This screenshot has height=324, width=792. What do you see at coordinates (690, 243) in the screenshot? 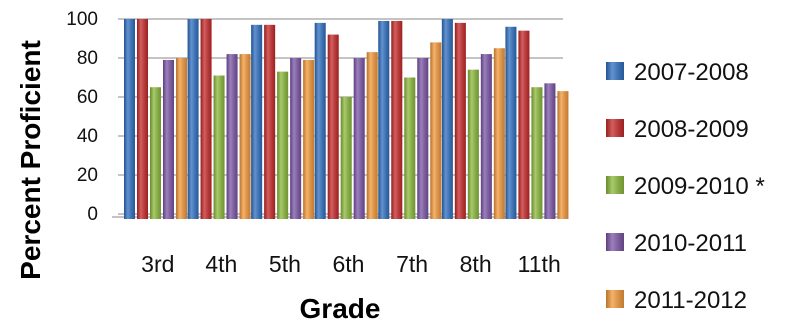
I see `legend-label: 2010-2011` at bounding box center [690, 243].